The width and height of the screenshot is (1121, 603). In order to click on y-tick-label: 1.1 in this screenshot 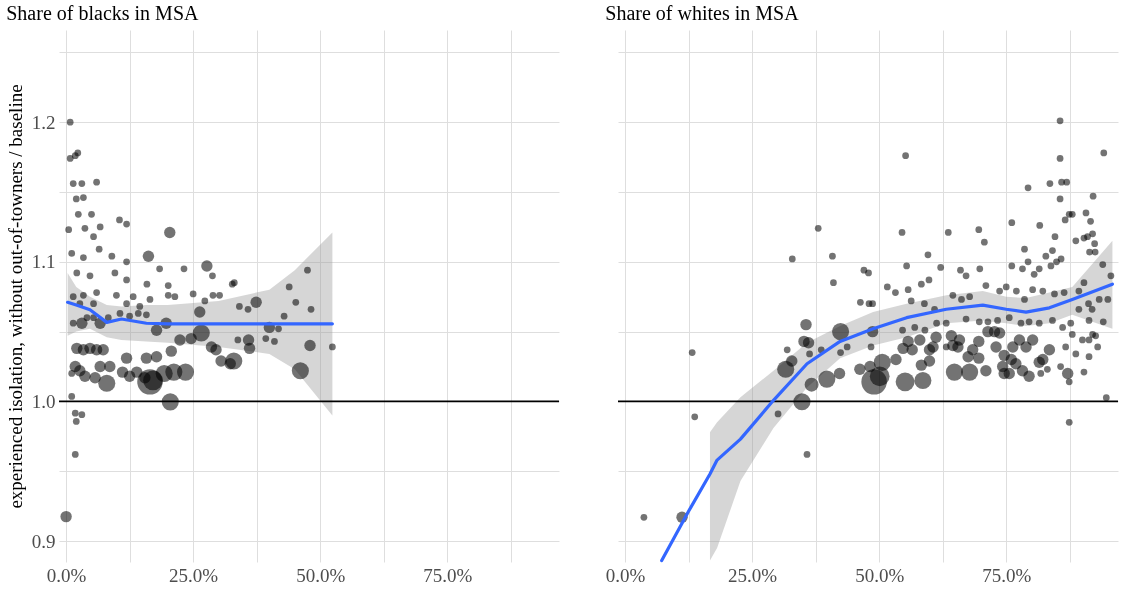, I will do `click(43, 262)`.